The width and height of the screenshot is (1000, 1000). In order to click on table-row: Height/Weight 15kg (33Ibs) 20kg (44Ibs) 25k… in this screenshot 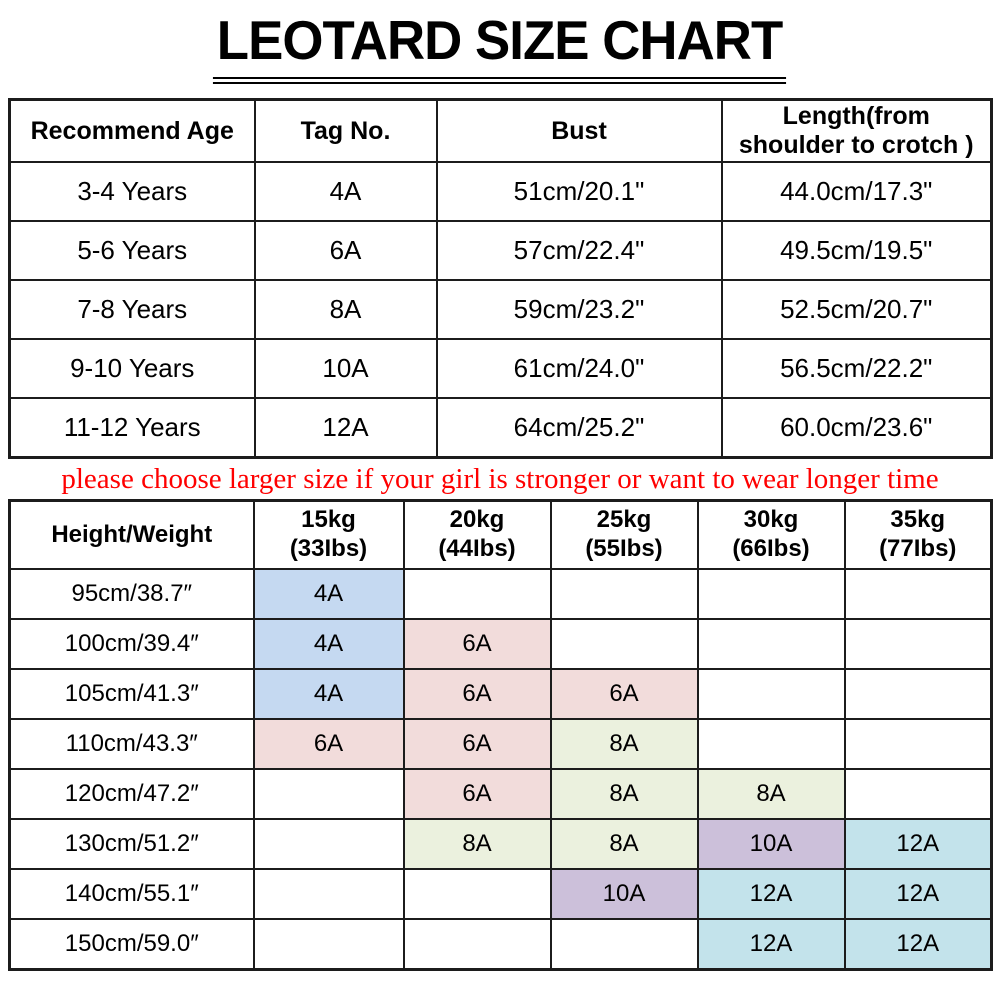, I will do `click(500, 534)`.